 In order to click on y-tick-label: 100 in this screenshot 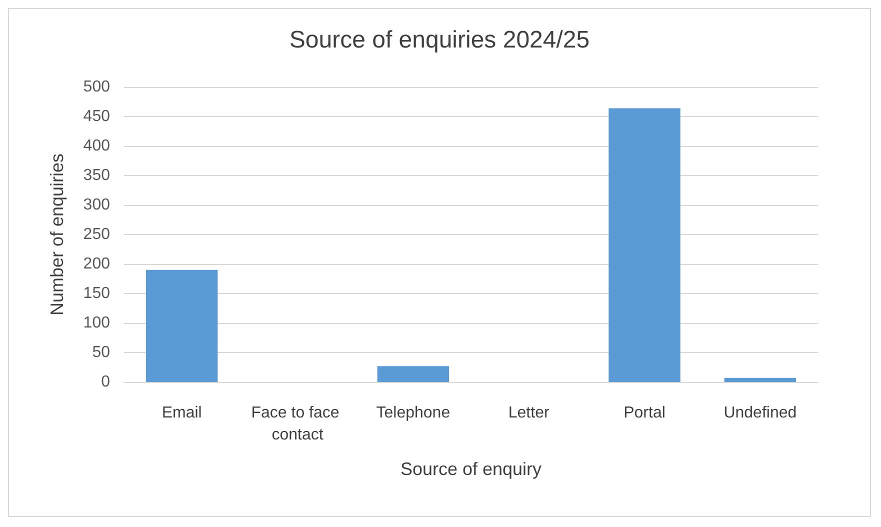, I will do `click(96, 323)`.